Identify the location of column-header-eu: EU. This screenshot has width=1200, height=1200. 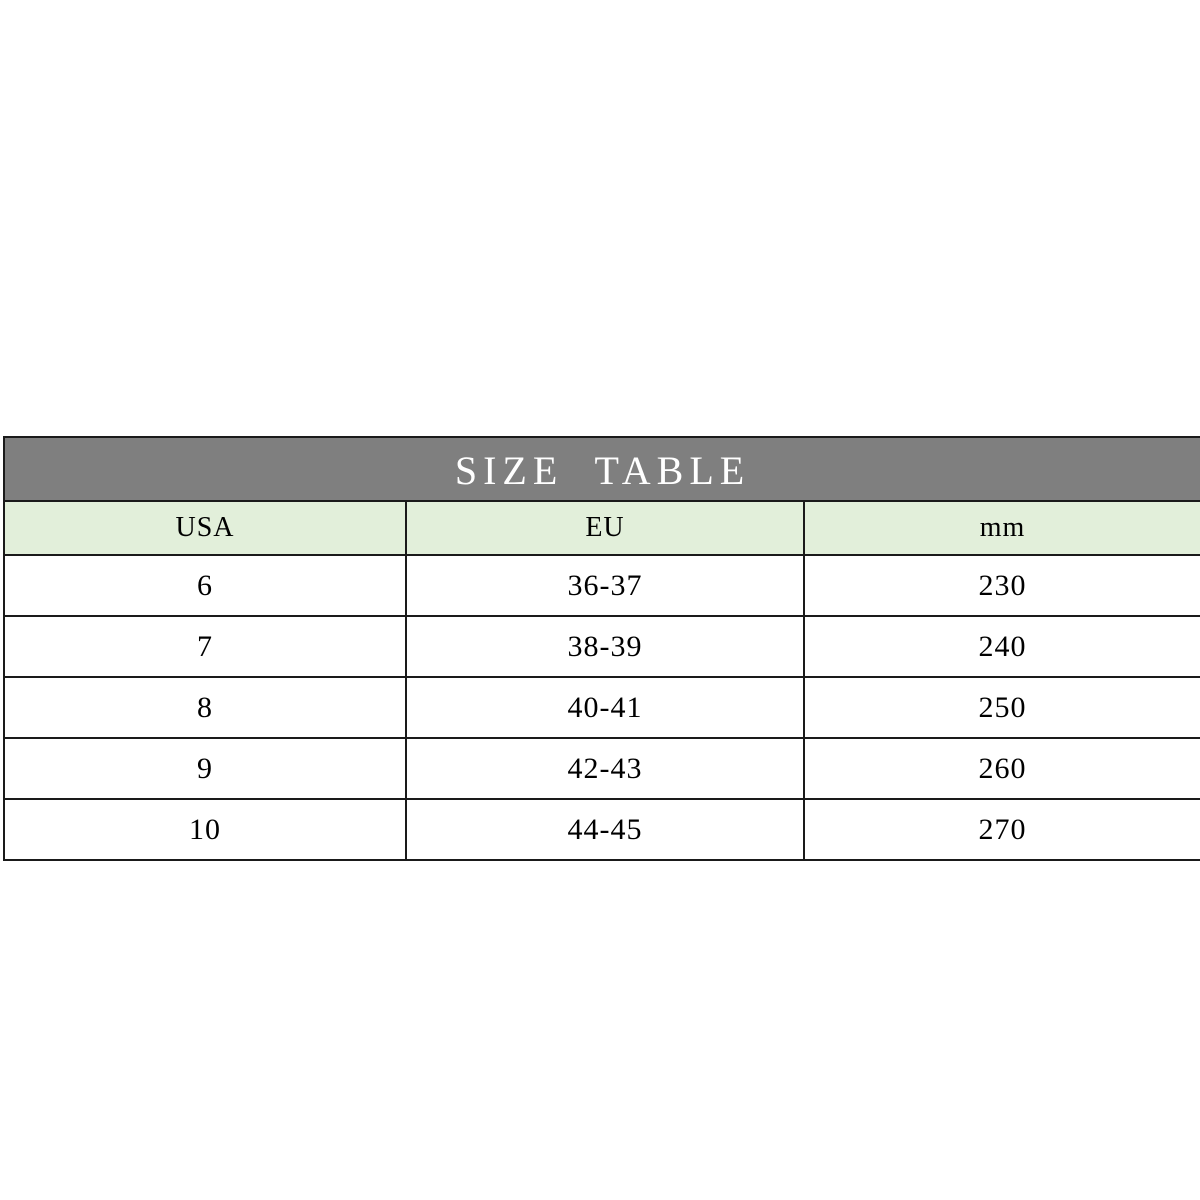
(605, 528).